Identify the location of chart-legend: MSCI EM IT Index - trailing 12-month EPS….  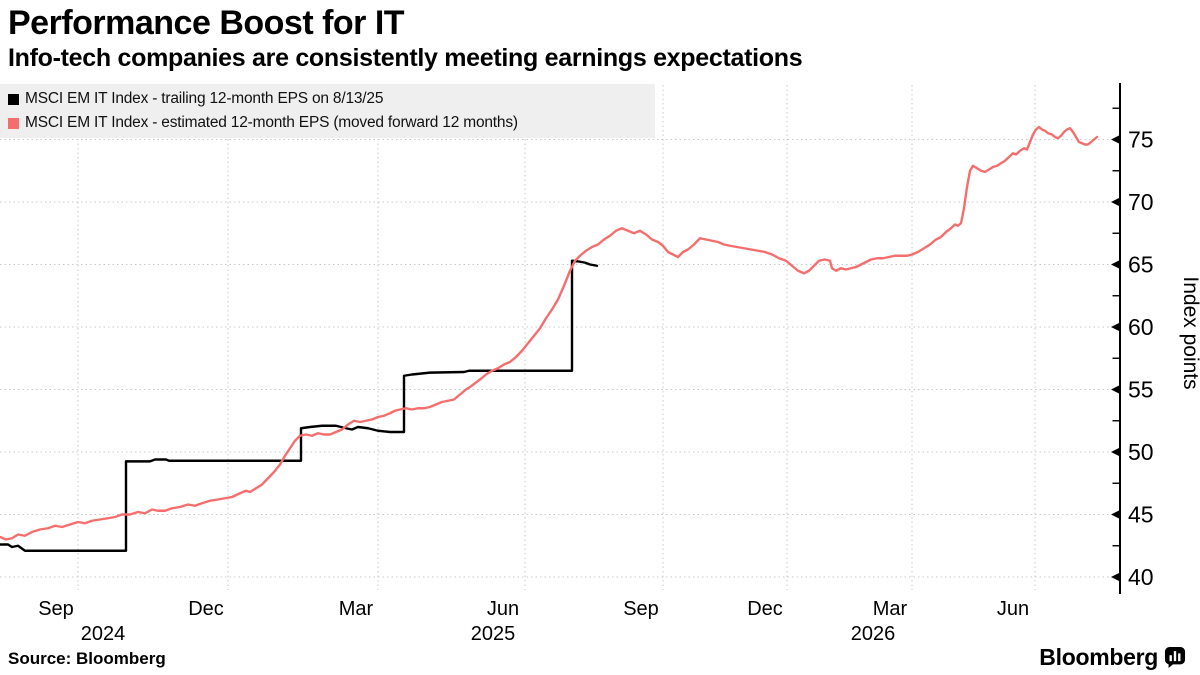
(327, 111).